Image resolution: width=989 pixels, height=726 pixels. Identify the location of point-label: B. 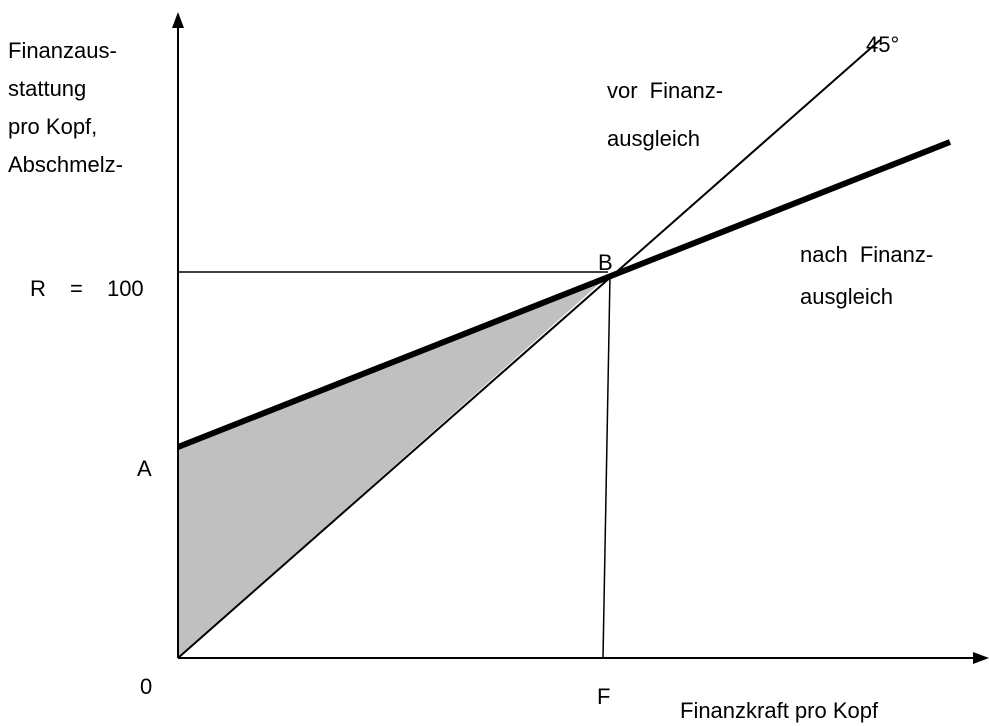
(605, 262).